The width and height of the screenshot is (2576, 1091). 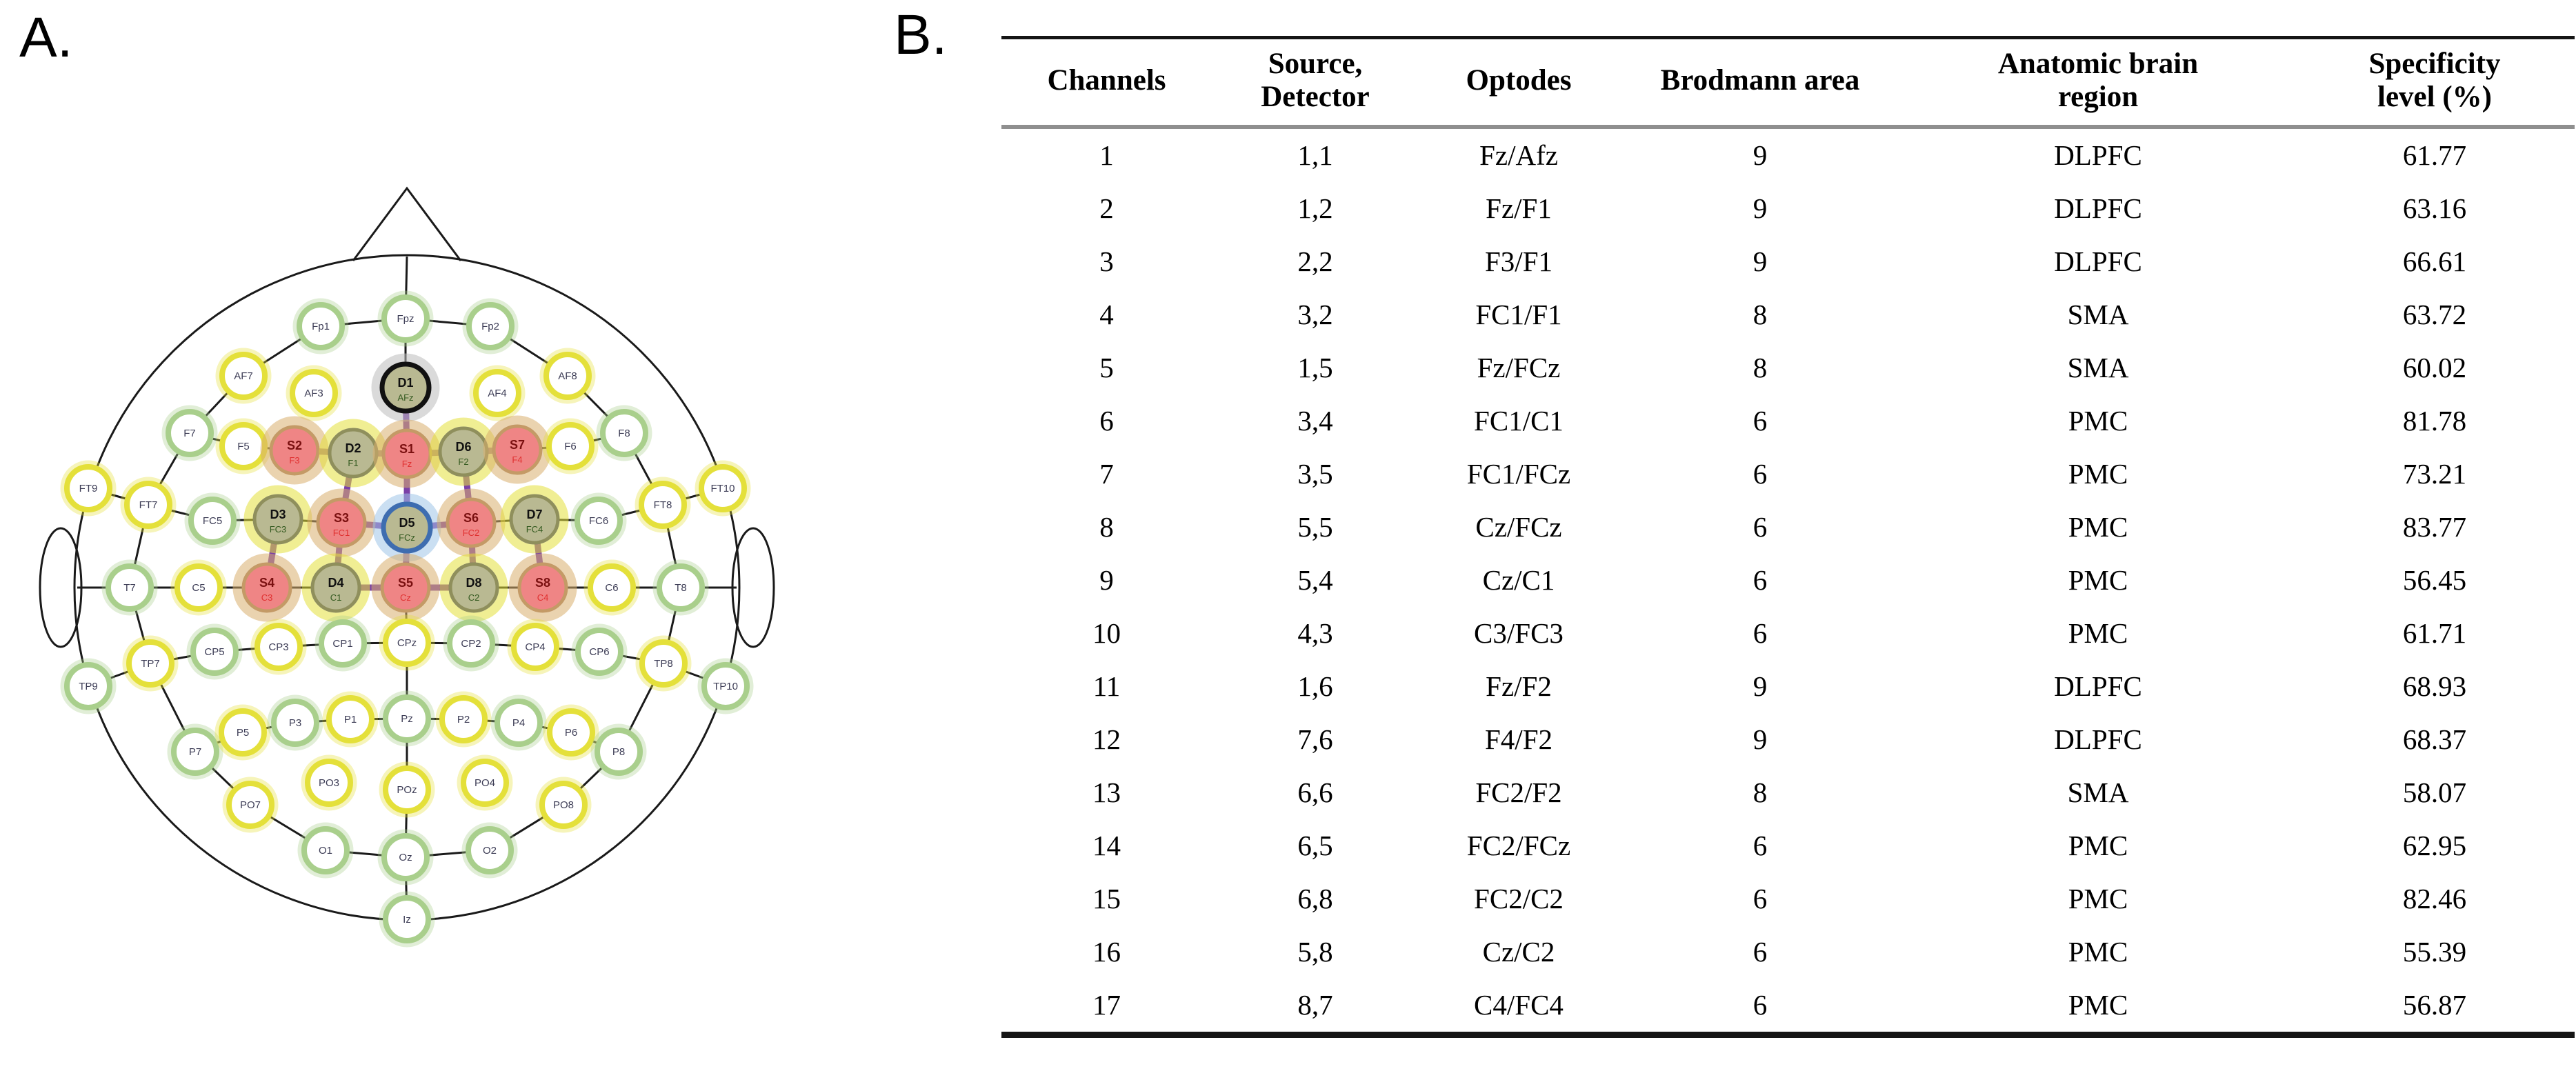 I want to click on table-row: 15 6,8 FC2/C2 6 PMC 82.46, so click(x=1788, y=898).